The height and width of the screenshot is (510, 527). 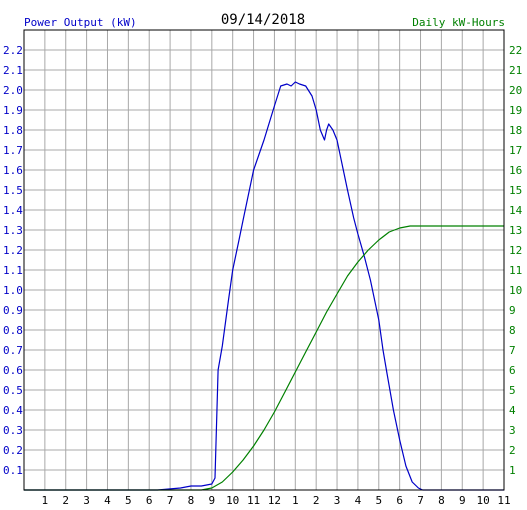 What do you see at coordinates (13, 370) in the screenshot?
I see `y-left-tick-label: 0.6` at bounding box center [13, 370].